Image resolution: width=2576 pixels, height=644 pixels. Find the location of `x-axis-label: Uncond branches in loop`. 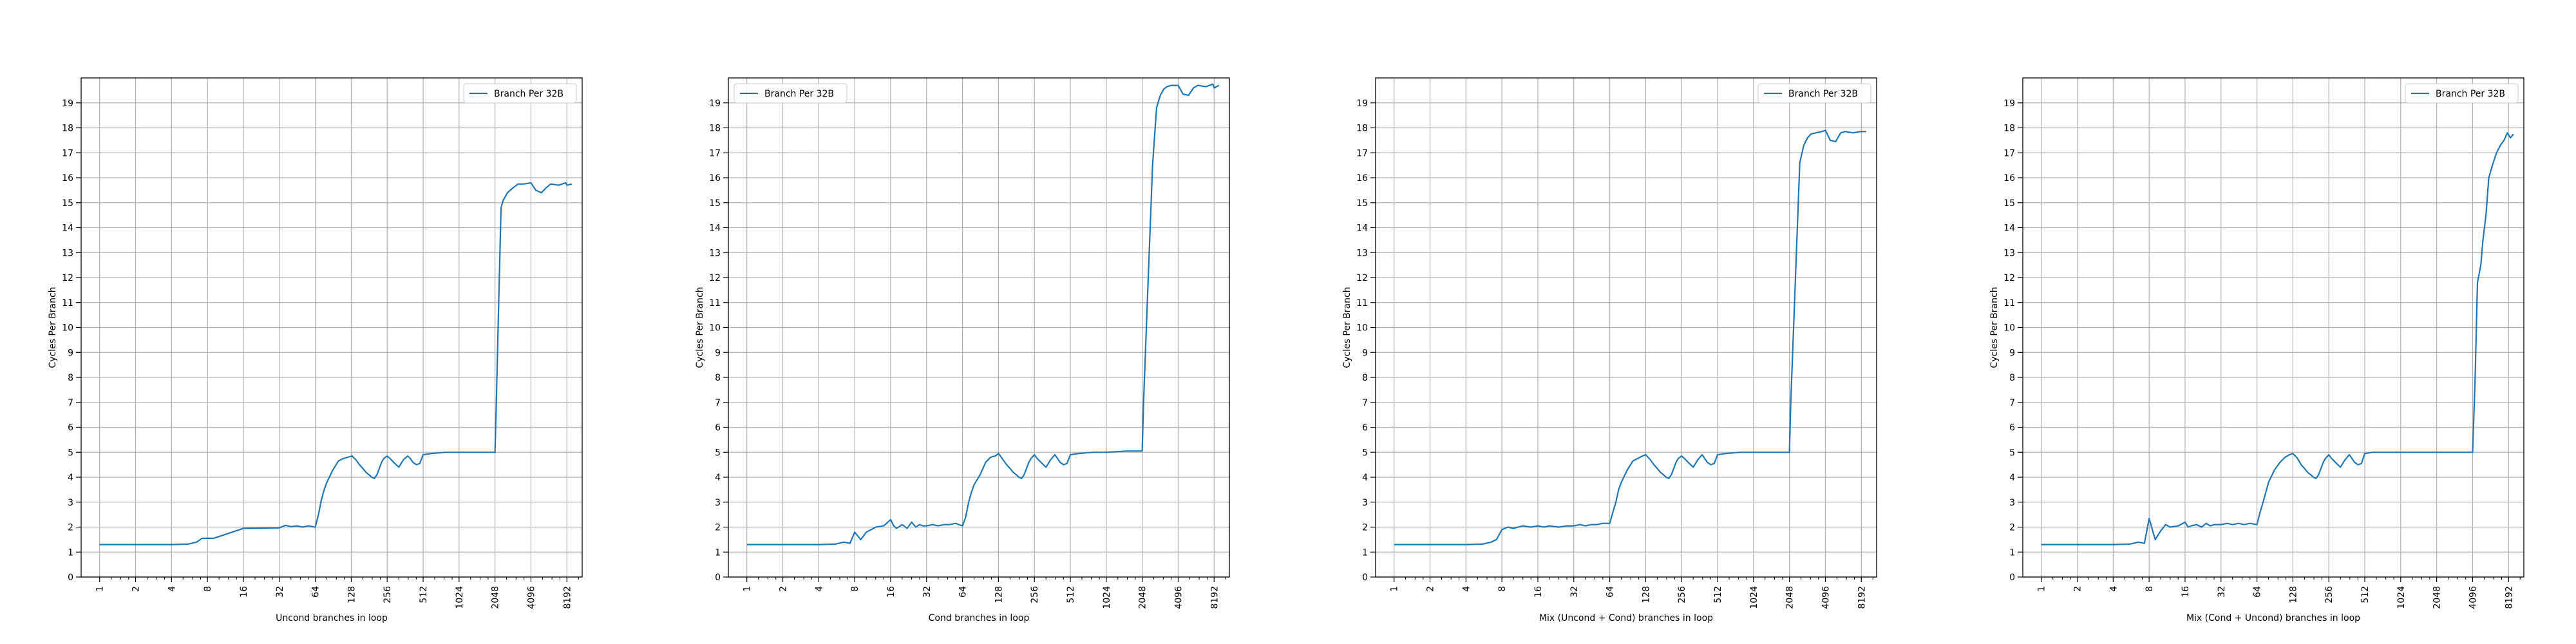

x-axis-label: Uncond branches in loop is located at coordinates (332, 618).